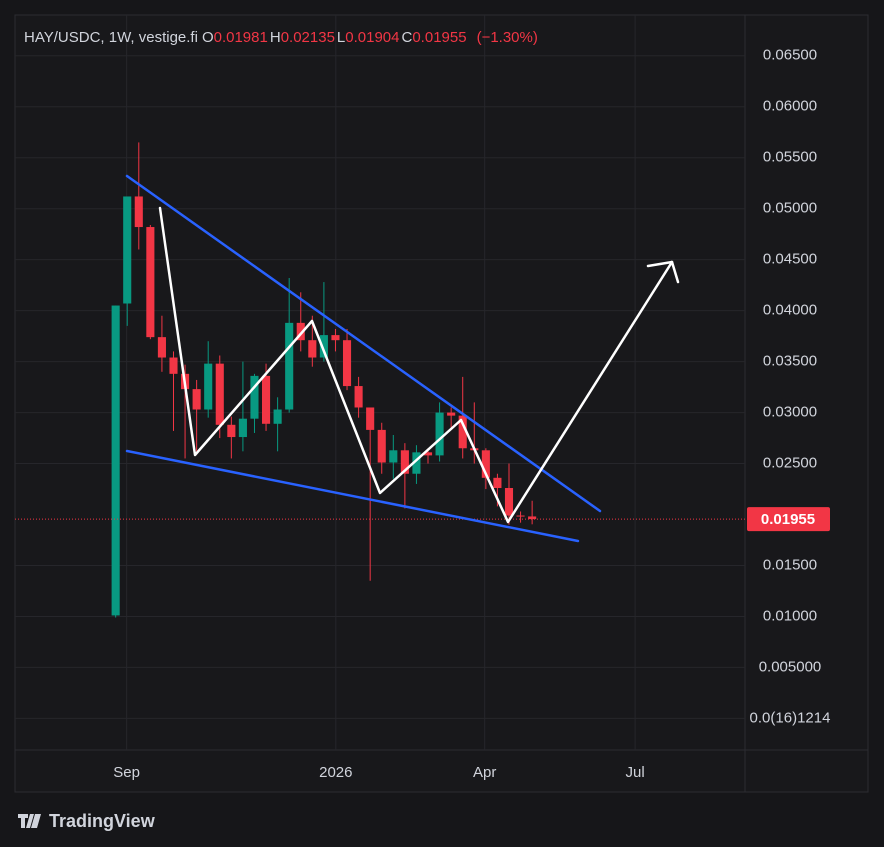 The width and height of the screenshot is (884, 847). What do you see at coordinates (507, 37) in the screenshot?
I see `legend-text: (−1.30%)` at bounding box center [507, 37].